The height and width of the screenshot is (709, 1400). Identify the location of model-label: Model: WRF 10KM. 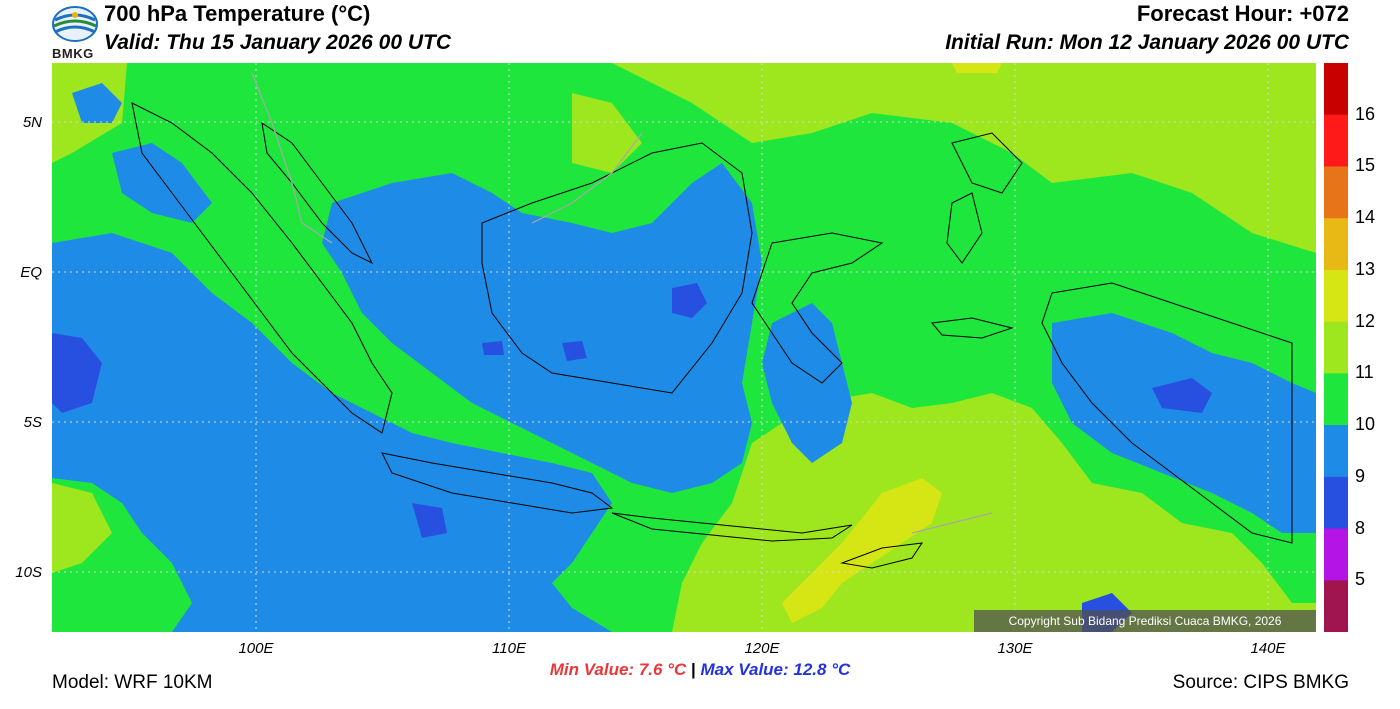
(132, 682).